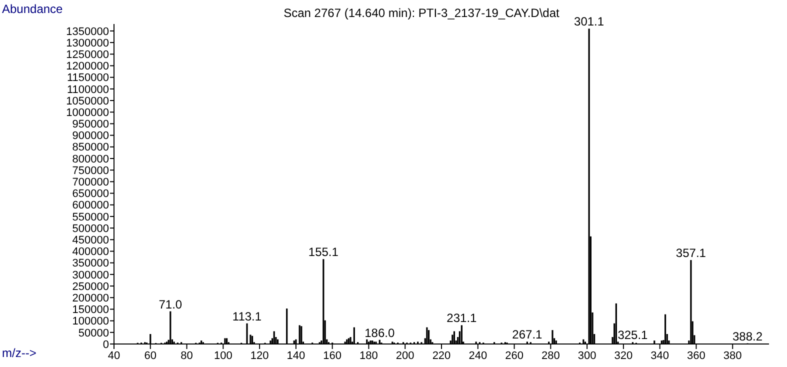 The width and height of the screenshot is (787, 367). What do you see at coordinates (259, 356) in the screenshot?
I see `x-tick-label: 120` at bounding box center [259, 356].